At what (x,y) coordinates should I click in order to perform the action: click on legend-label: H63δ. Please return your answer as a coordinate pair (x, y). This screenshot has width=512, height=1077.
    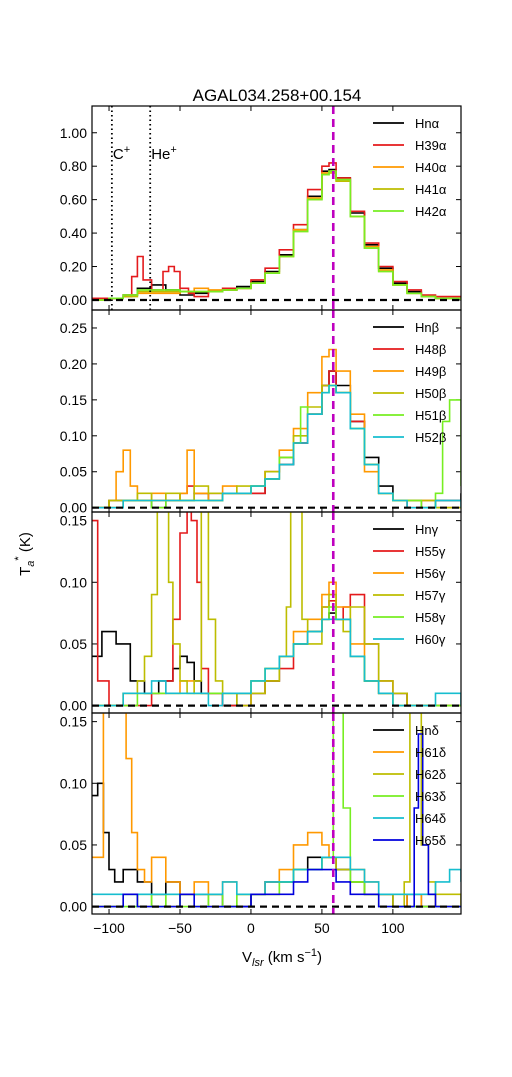
    Looking at the image, I should click on (430, 796).